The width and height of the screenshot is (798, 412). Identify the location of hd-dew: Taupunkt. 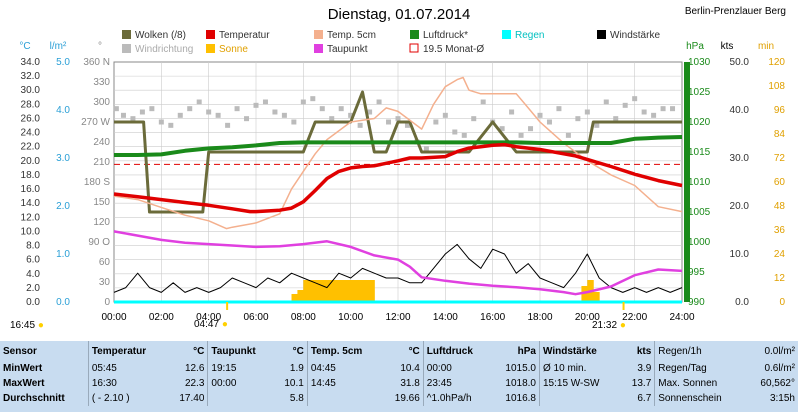
(240, 351).